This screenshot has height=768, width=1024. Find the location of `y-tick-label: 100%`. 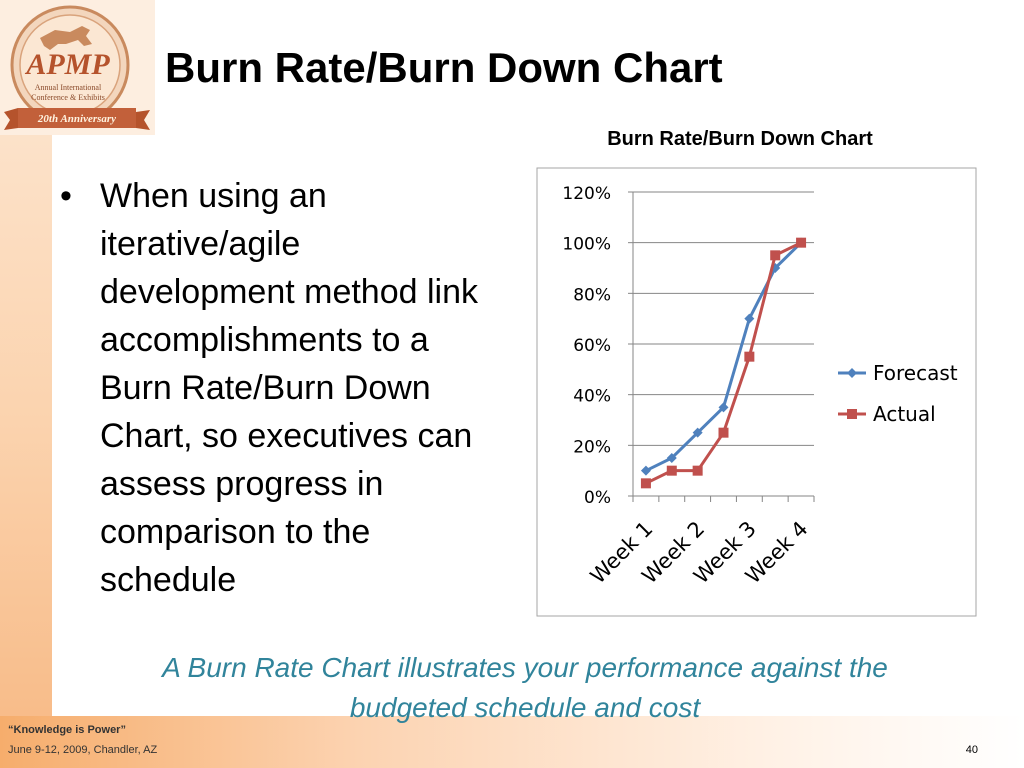

y-tick-label: 100% is located at coordinates (586, 245).